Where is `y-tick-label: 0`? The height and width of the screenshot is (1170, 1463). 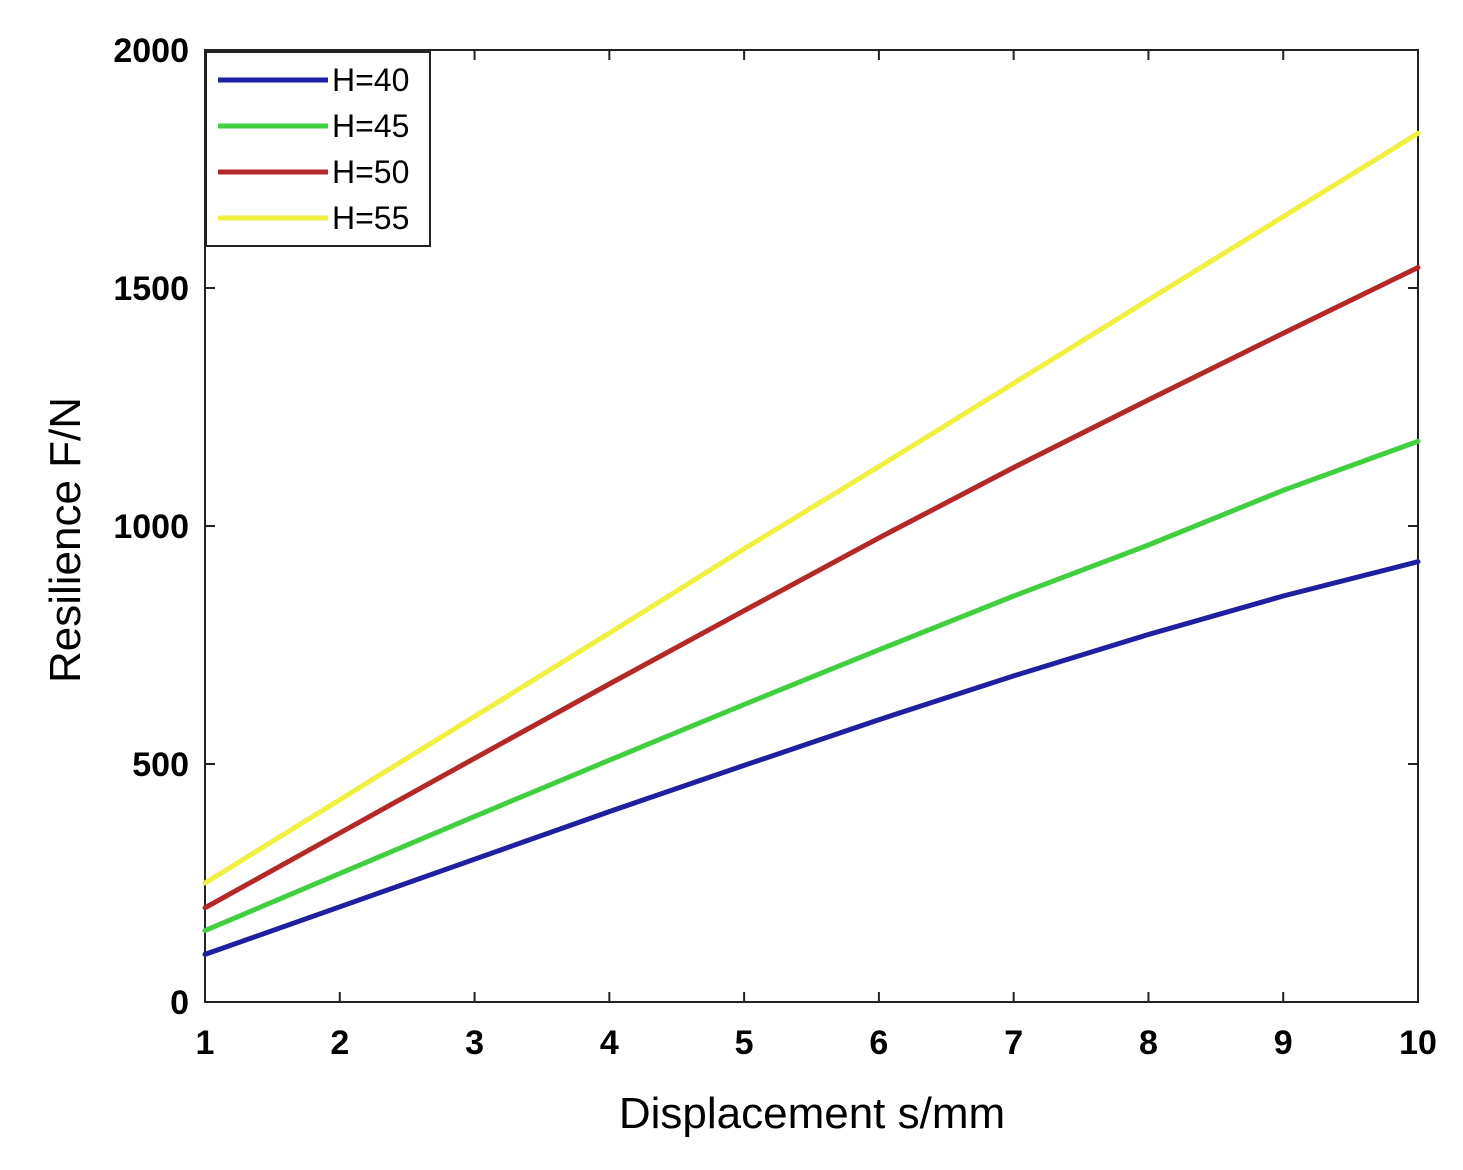
y-tick-label: 0 is located at coordinates (179, 1003).